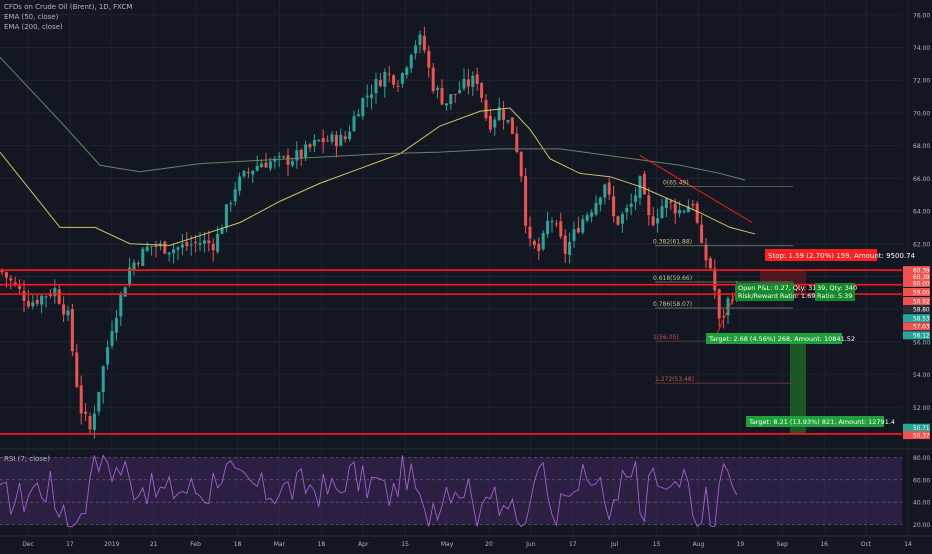  I want to click on rsi-legend: RSI (7, close), so click(27, 459).